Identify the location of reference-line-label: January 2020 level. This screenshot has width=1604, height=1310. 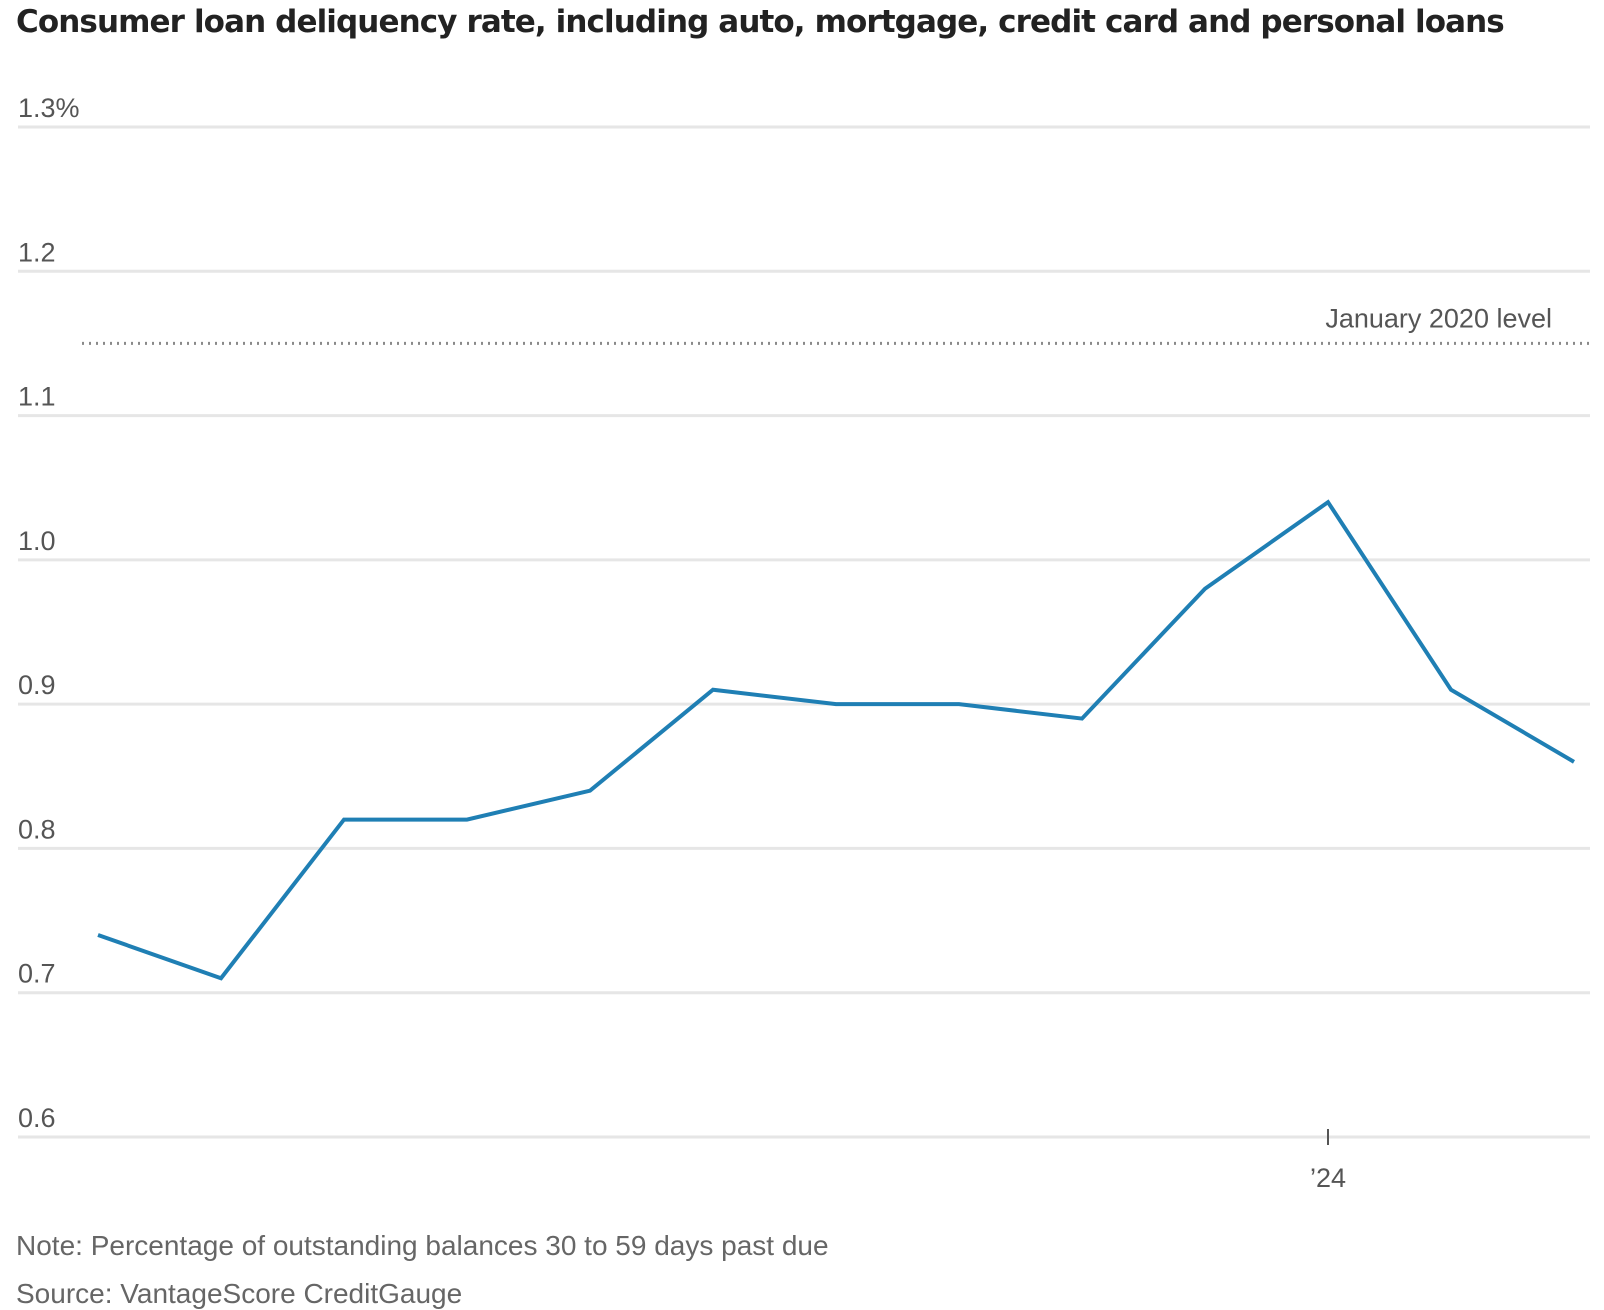
(1438, 318).